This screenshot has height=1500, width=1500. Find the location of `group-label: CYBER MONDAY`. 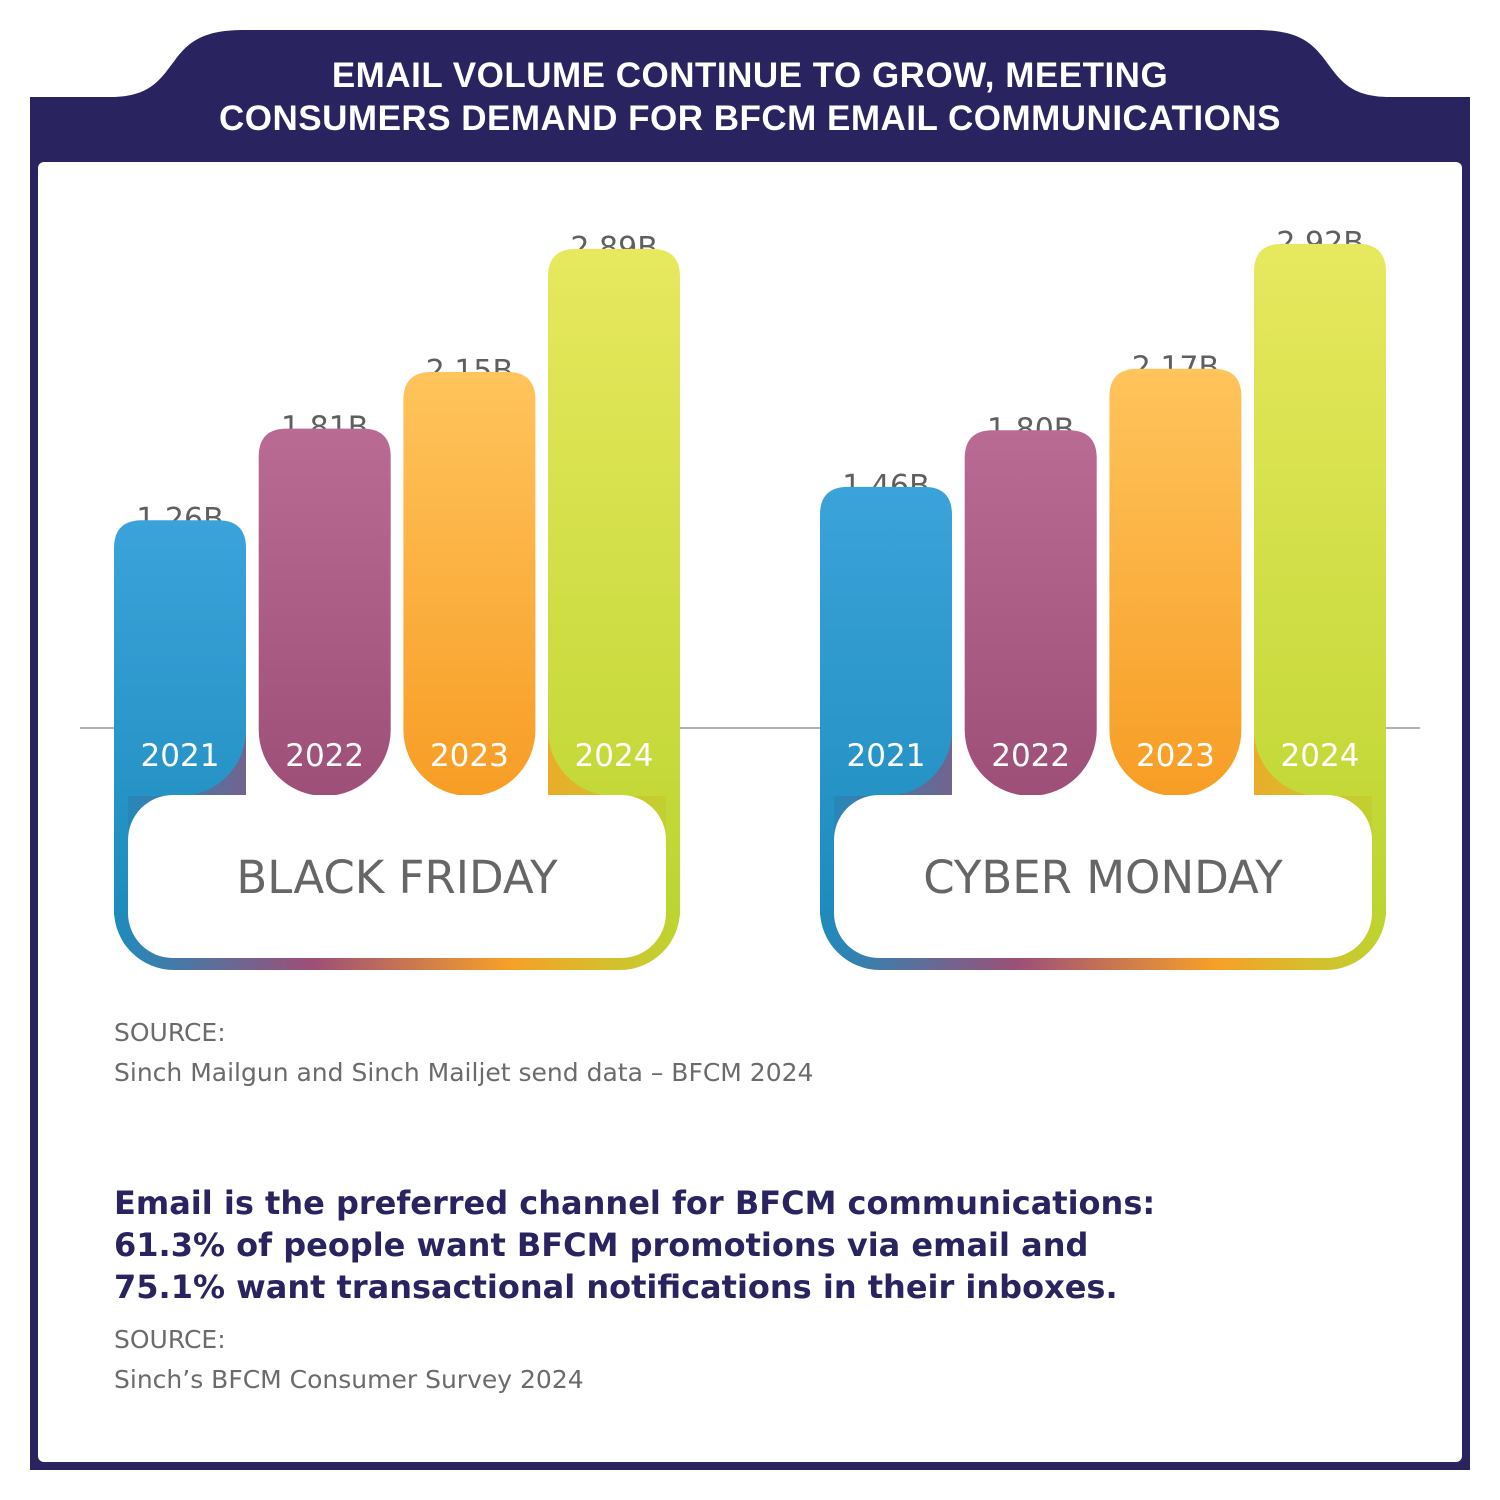

group-label: CYBER MONDAY is located at coordinates (1103, 877).